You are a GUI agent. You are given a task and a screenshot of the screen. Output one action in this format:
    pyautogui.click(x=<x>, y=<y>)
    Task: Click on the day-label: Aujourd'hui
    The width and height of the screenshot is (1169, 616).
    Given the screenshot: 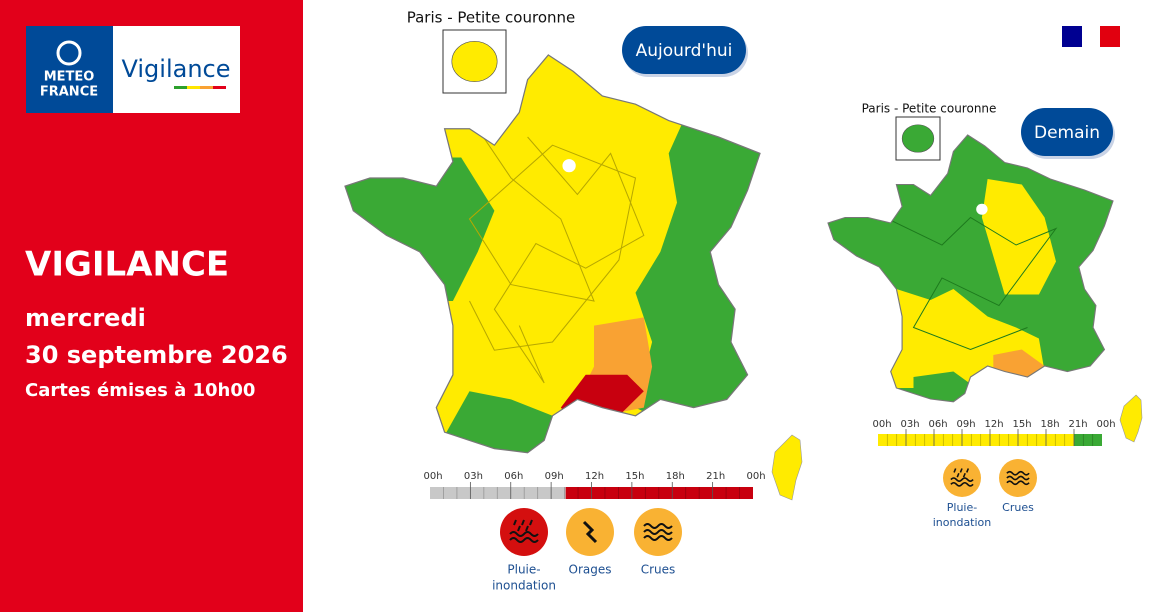 What is the action you would take?
    pyautogui.click(x=684, y=51)
    